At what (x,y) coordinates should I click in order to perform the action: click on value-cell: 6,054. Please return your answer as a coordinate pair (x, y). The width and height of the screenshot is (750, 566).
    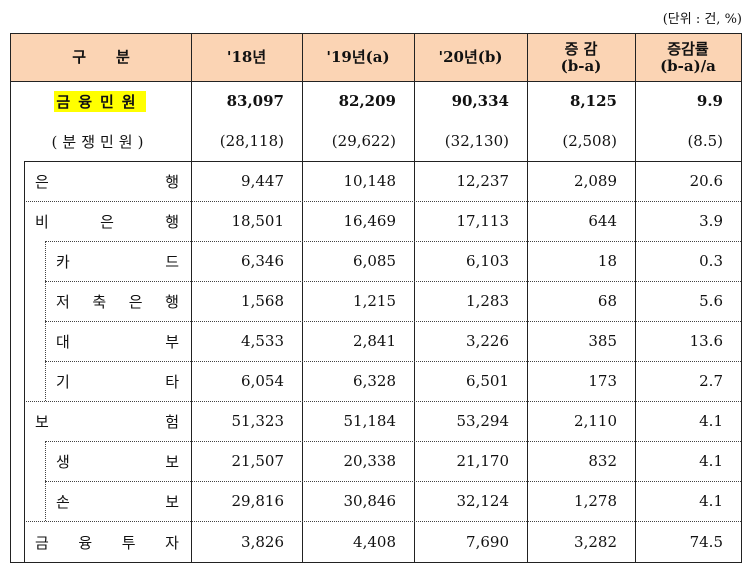
    Looking at the image, I should click on (262, 381).